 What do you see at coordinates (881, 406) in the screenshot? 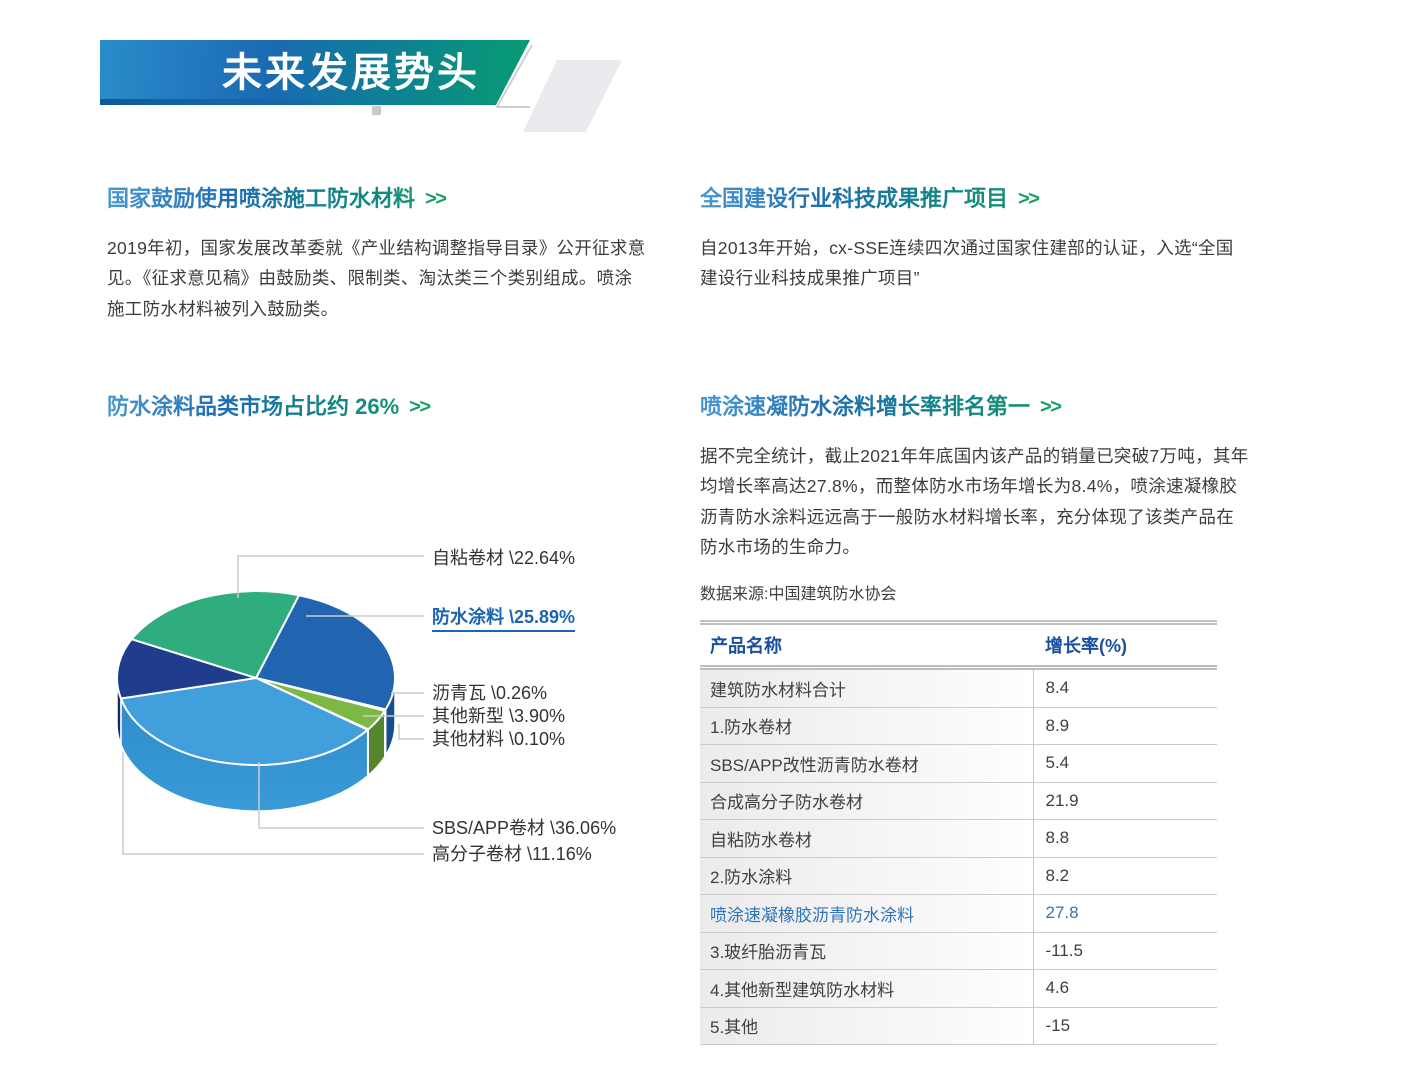
I see `section-growth-rate-title: 喷涂速凝防水涂料增长率排名第一 >>` at bounding box center [881, 406].